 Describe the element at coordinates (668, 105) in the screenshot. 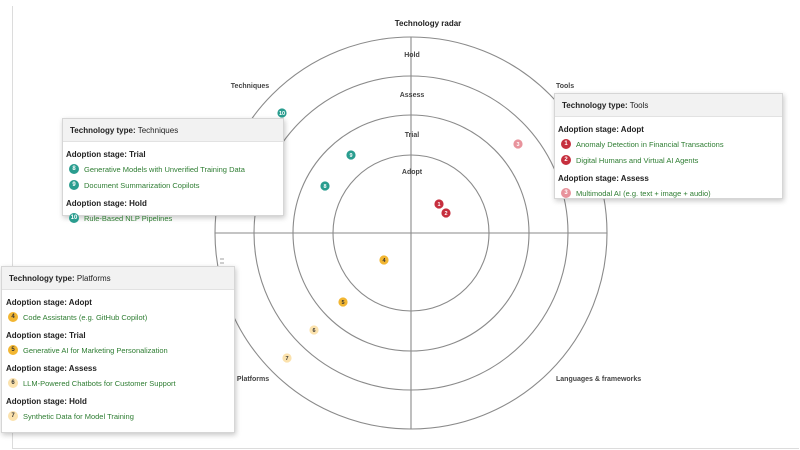

I see `panel-header: Technology type: Tools` at that location.